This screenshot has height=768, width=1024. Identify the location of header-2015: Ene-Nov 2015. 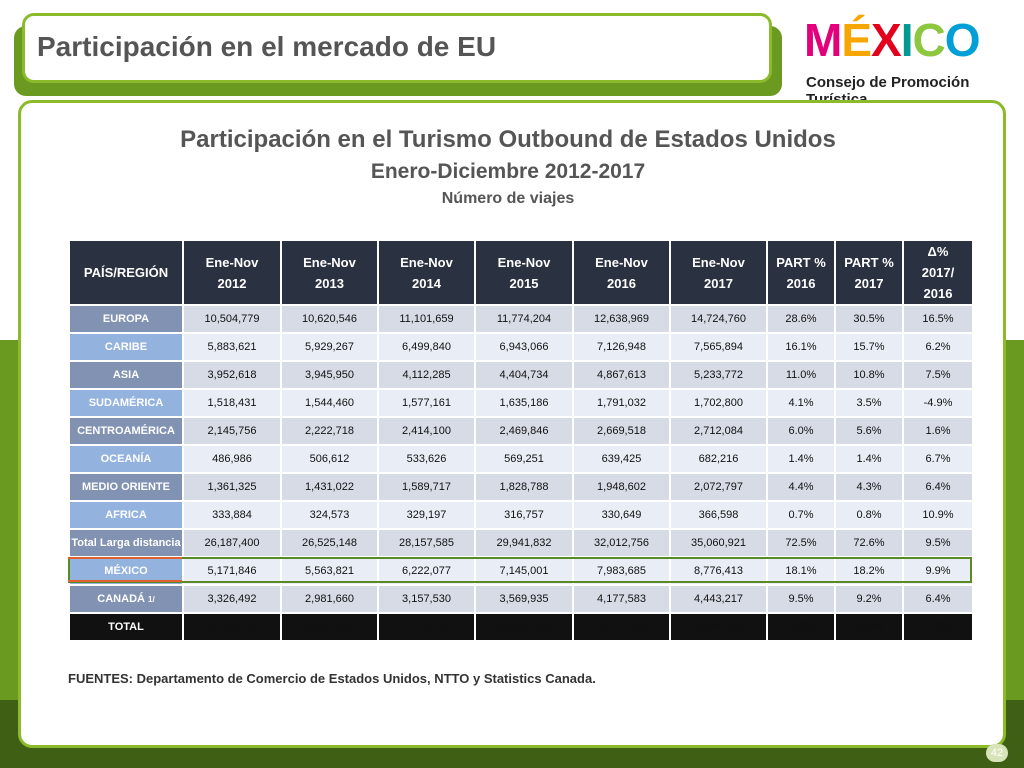
(524, 272).